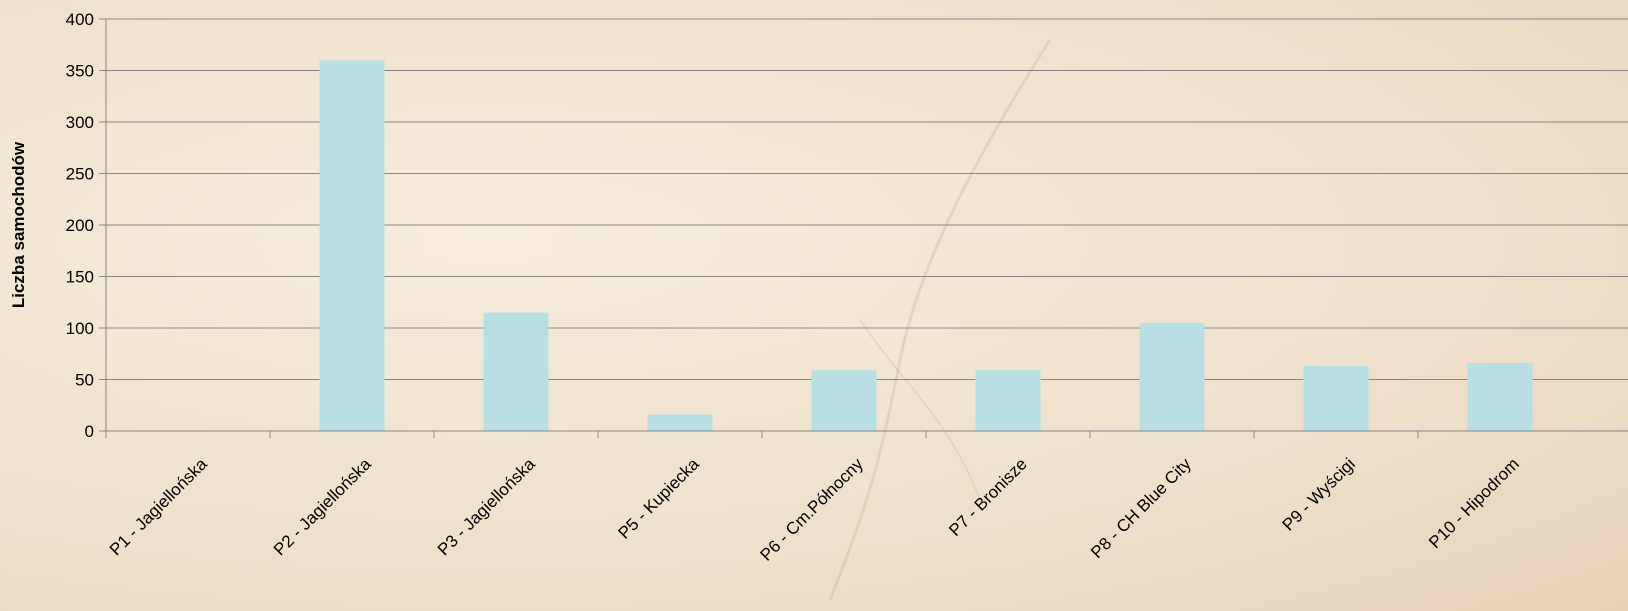 The image size is (1628, 611). I want to click on y-tick-label: 400, so click(80, 19).